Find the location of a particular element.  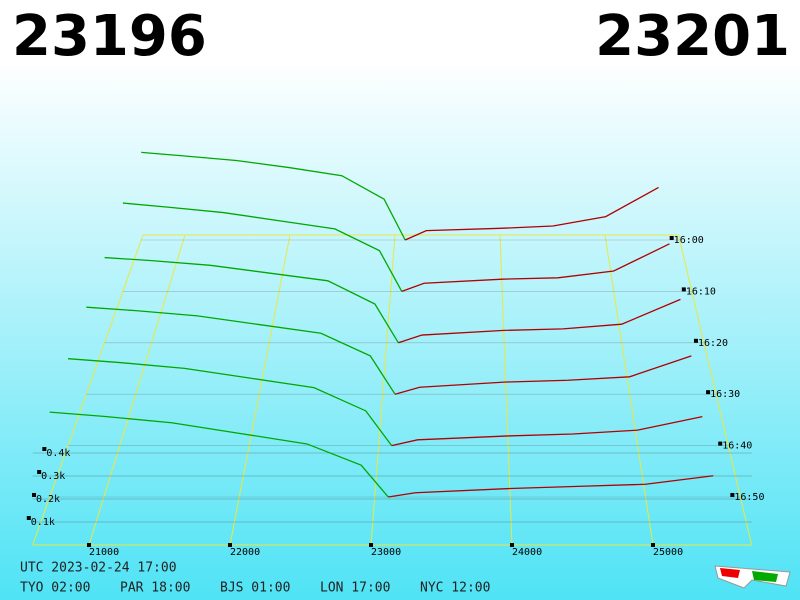

depth-tick-label: 0.4k is located at coordinates (58, 453).